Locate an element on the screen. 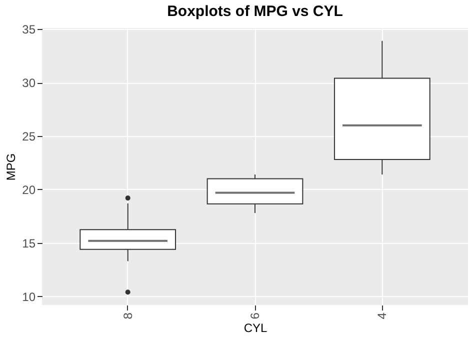 This screenshot has height=338, width=474. x-axis-title: CYL is located at coordinates (256, 328).